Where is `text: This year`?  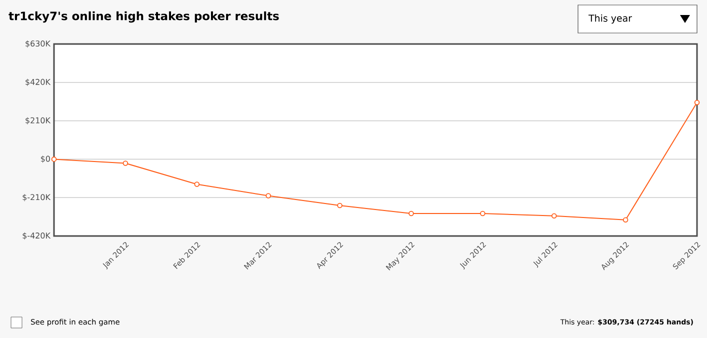 text: This year is located at coordinates (610, 19).